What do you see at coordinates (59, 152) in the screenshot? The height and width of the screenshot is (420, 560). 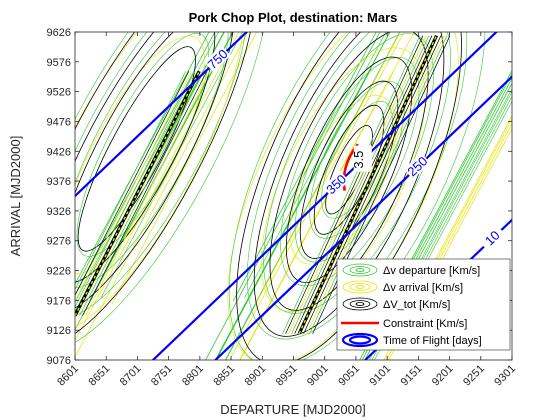 I see `y-tick-label: 9426` at bounding box center [59, 152].